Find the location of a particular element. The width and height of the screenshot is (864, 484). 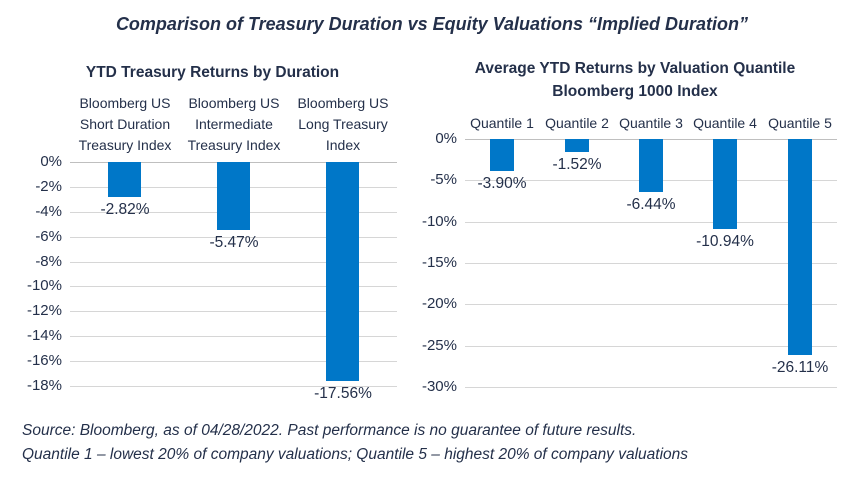

bar-value-label: -3.90% is located at coordinates (502, 183).